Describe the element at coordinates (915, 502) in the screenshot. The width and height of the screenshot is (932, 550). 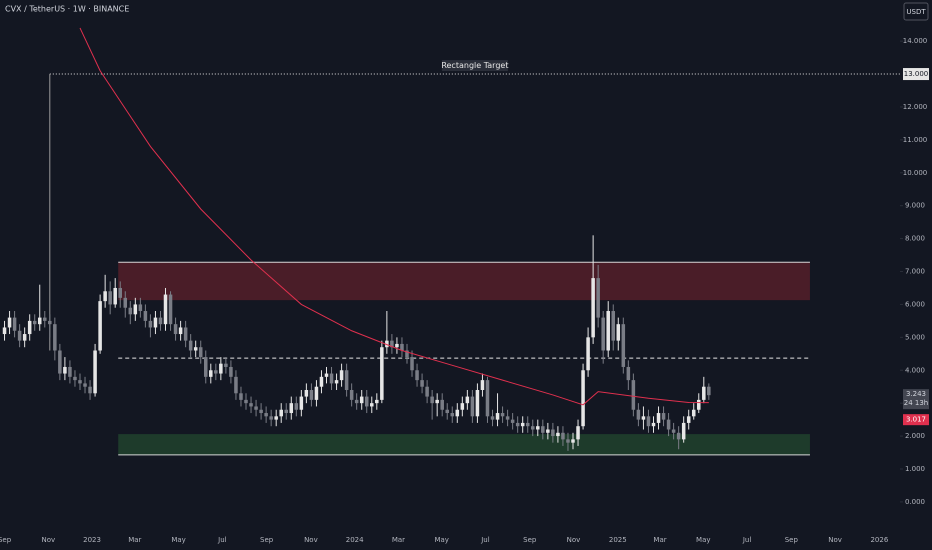
I see `y-tick-label: 0.000` at that location.